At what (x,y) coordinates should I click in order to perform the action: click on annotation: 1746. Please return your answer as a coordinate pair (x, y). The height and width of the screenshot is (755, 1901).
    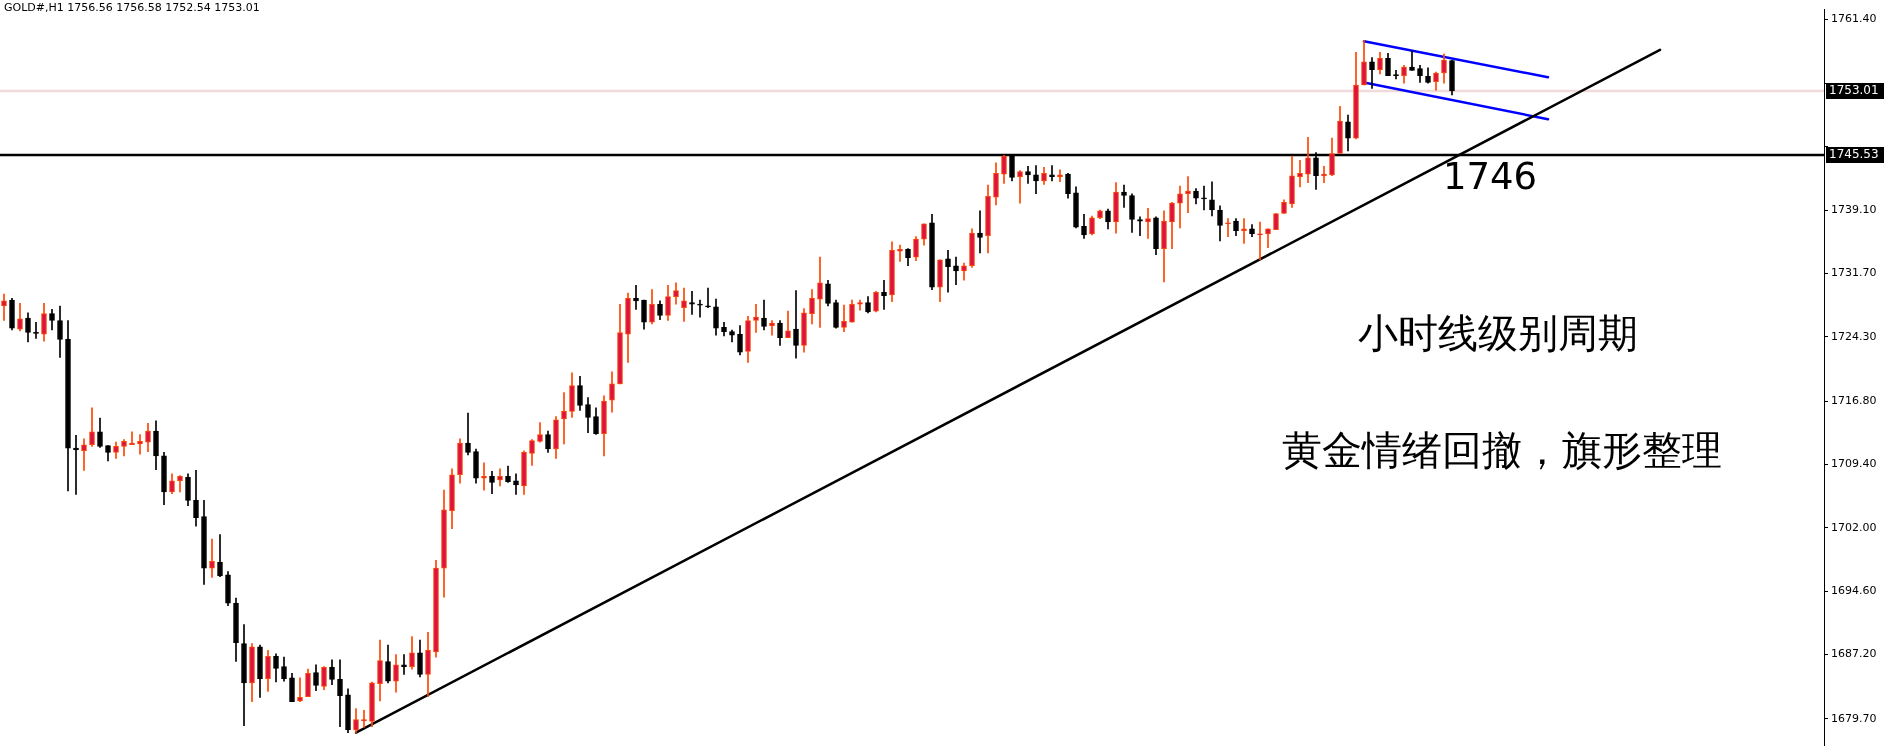
    Looking at the image, I should click on (1490, 176).